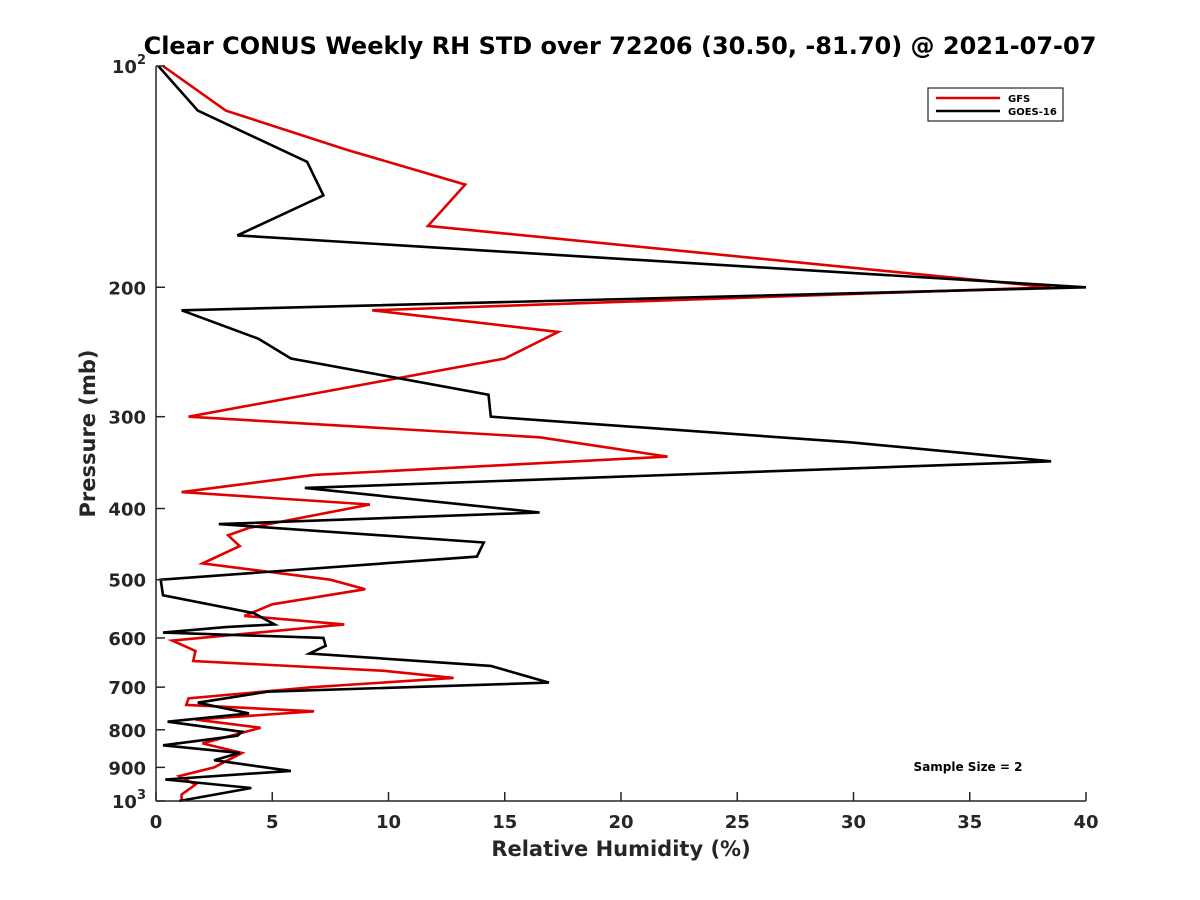 The image size is (1200, 900). I want to click on x-tick-label: 25, so click(737, 822).